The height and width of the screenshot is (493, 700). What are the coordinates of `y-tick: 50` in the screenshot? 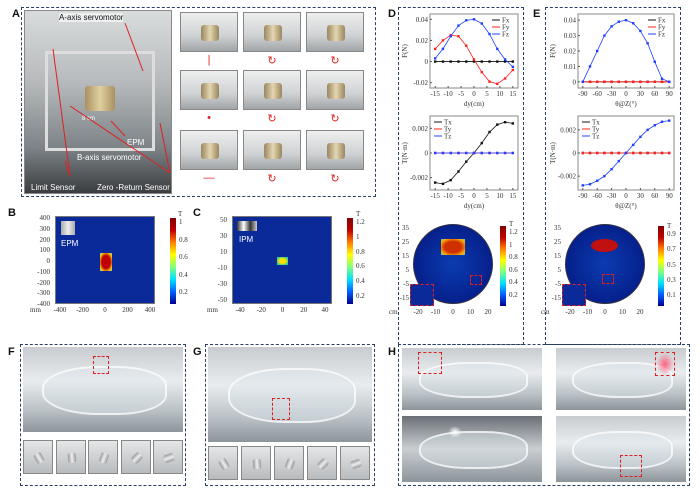 It's located at (223, 220).